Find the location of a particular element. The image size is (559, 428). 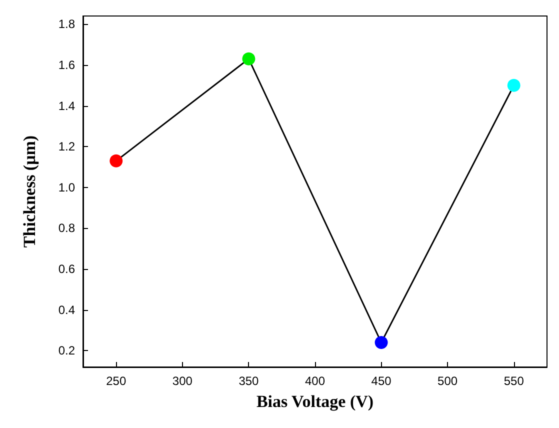

y-tick-label: 1.6 is located at coordinates (67, 65).